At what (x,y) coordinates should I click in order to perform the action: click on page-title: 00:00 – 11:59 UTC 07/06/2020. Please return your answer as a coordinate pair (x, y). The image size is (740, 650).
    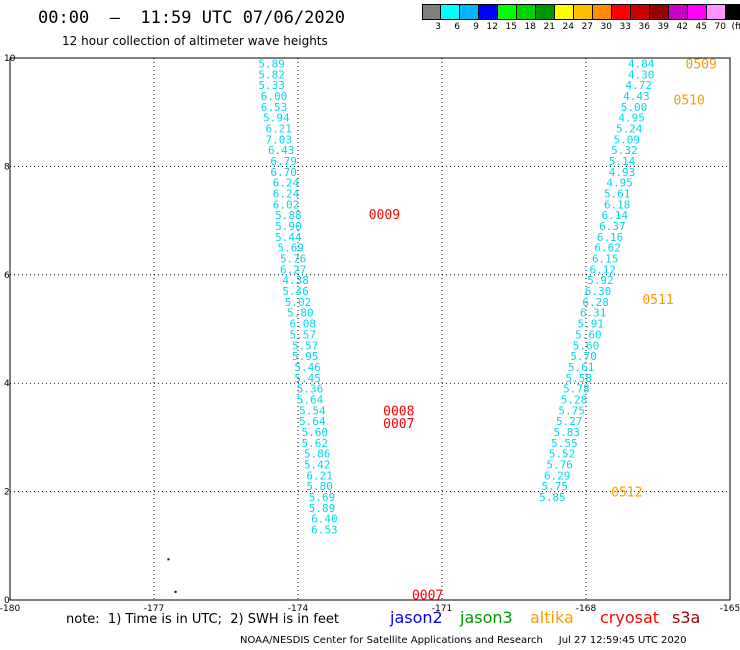
    Looking at the image, I should click on (192, 18).